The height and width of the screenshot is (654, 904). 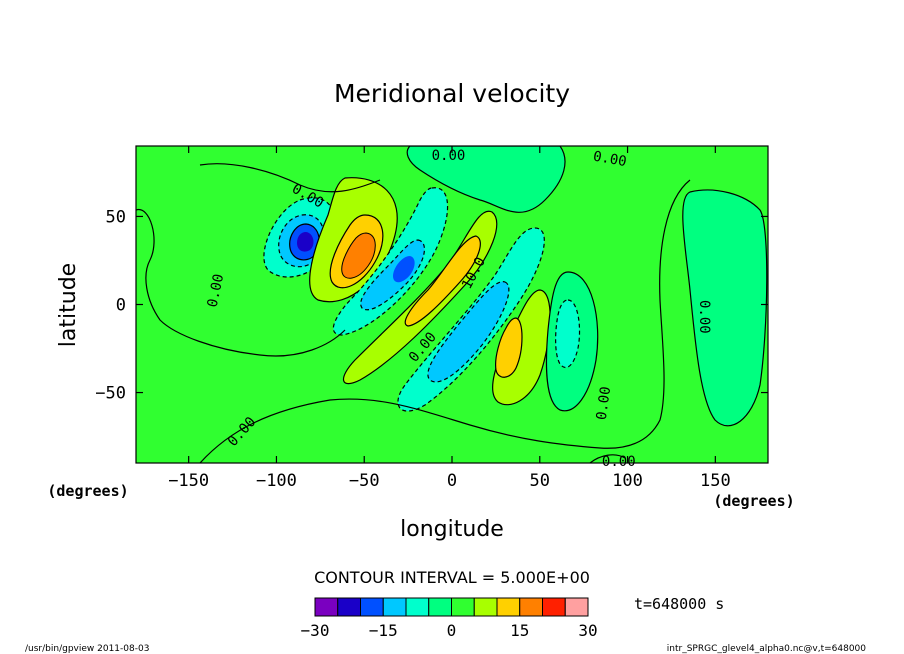 What do you see at coordinates (767, 649) in the screenshot?
I see `footer-right: intr_SPRGC_glevel4_alpha0.nc@v,t=648000` at bounding box center [767, 649].